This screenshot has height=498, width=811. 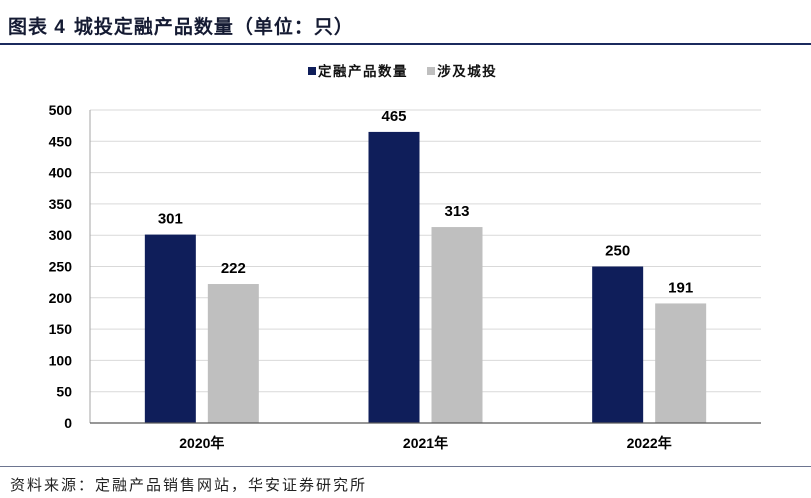 I want to click on footer-rule, so click(x=405, y=466).